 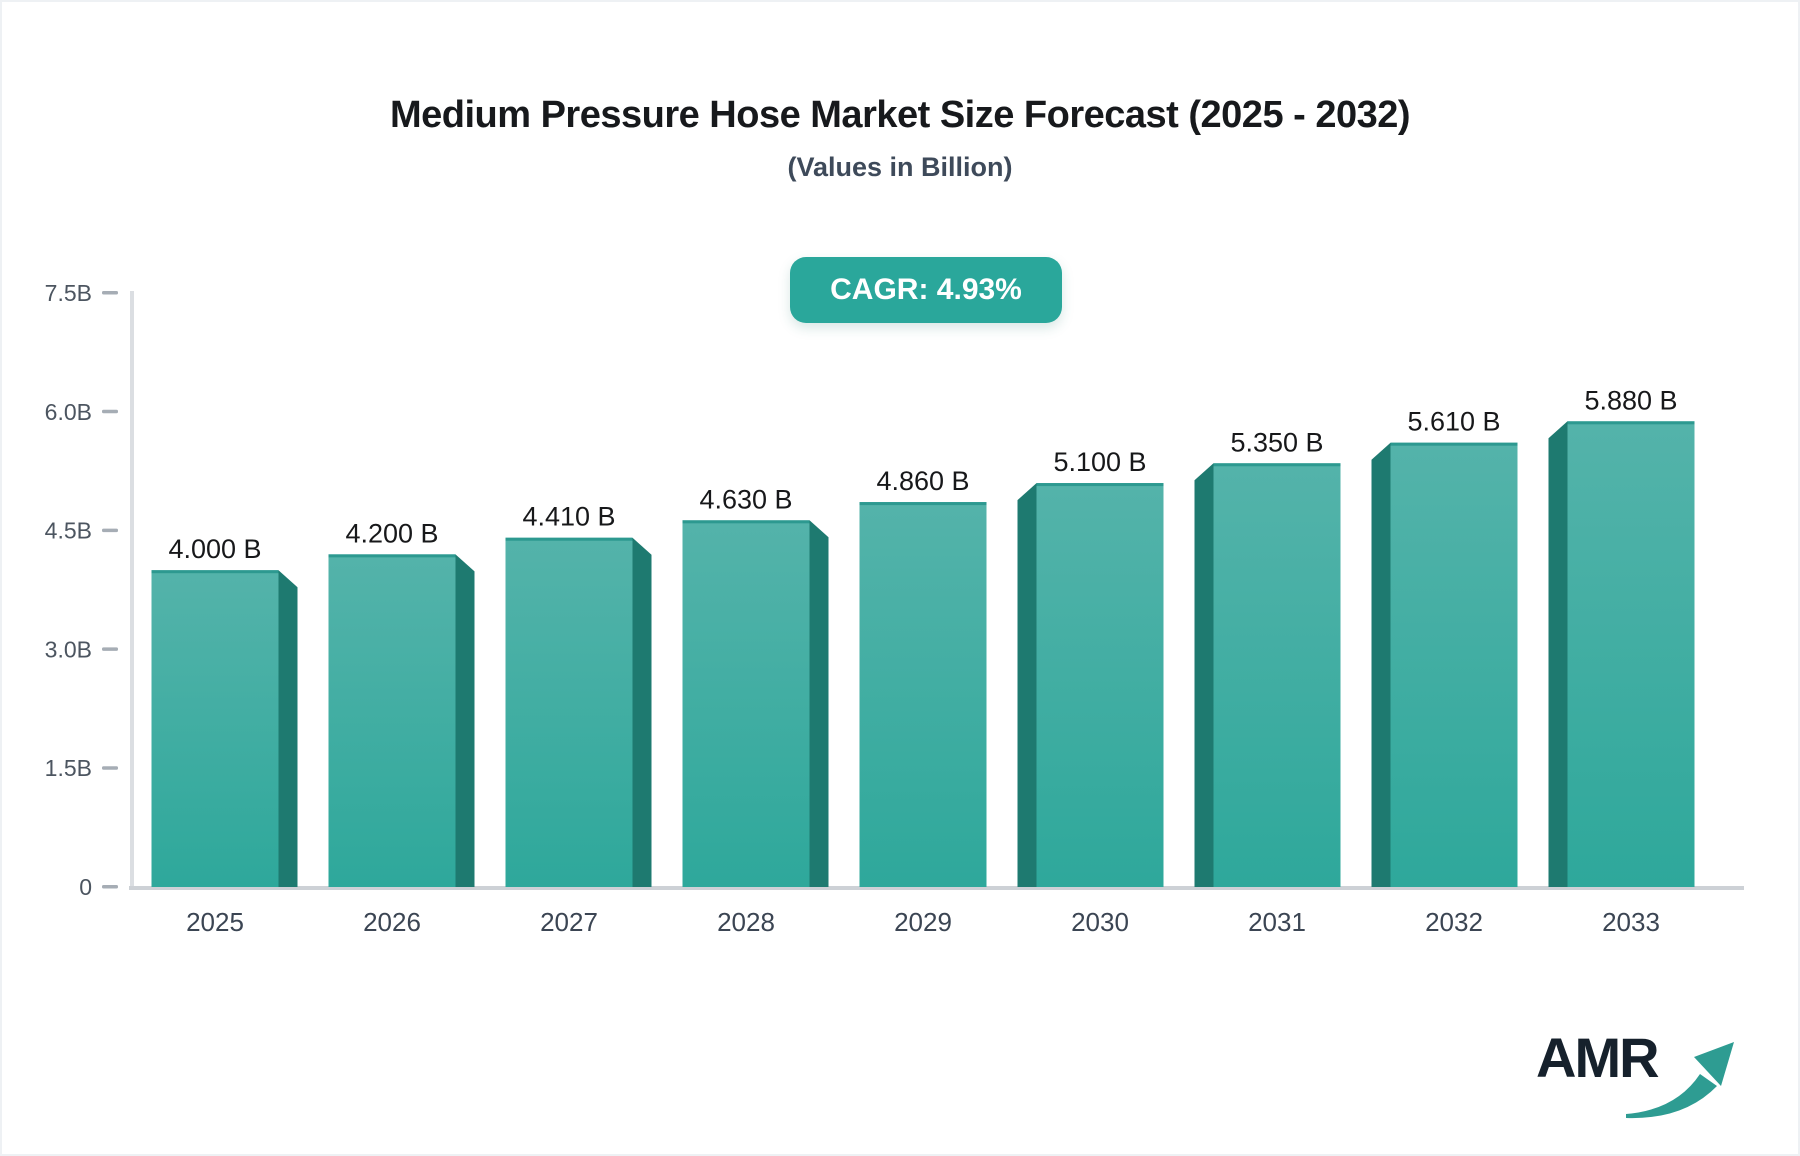 What do you see at coordinates (1453, 422) in the screenshot?
I see `bar-value-label: 5.610 B` at bounding box center [1453, 422].